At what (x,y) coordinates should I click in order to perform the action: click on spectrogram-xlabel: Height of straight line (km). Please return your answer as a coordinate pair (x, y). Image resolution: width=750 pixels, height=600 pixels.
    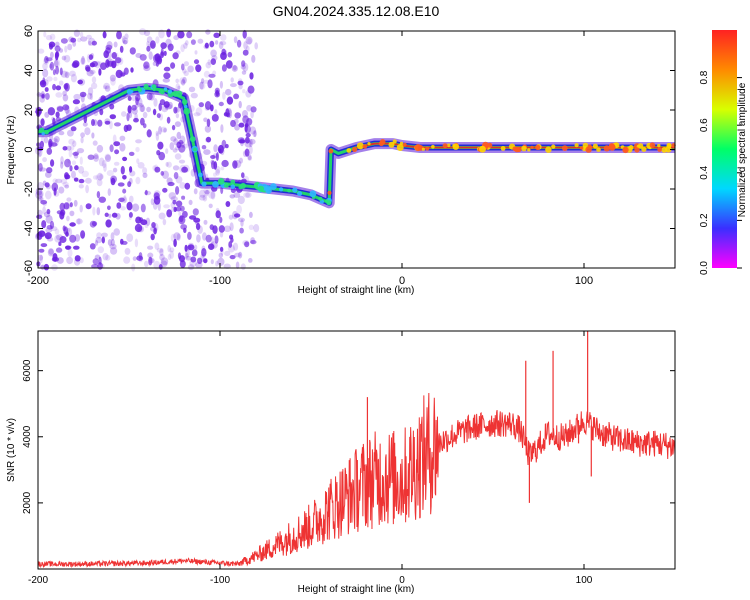
    Looking at the image, I should click on (356, 290).